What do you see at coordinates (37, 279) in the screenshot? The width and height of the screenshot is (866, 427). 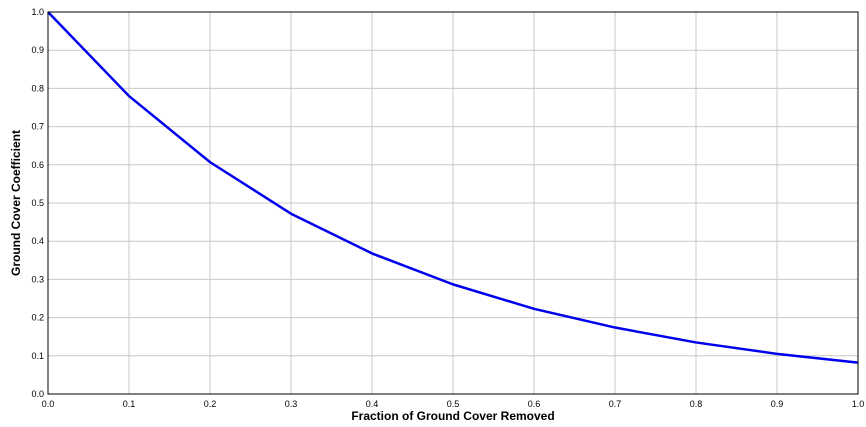 I see `y-tick-label: 0.3` at bounding box center [37, 279].